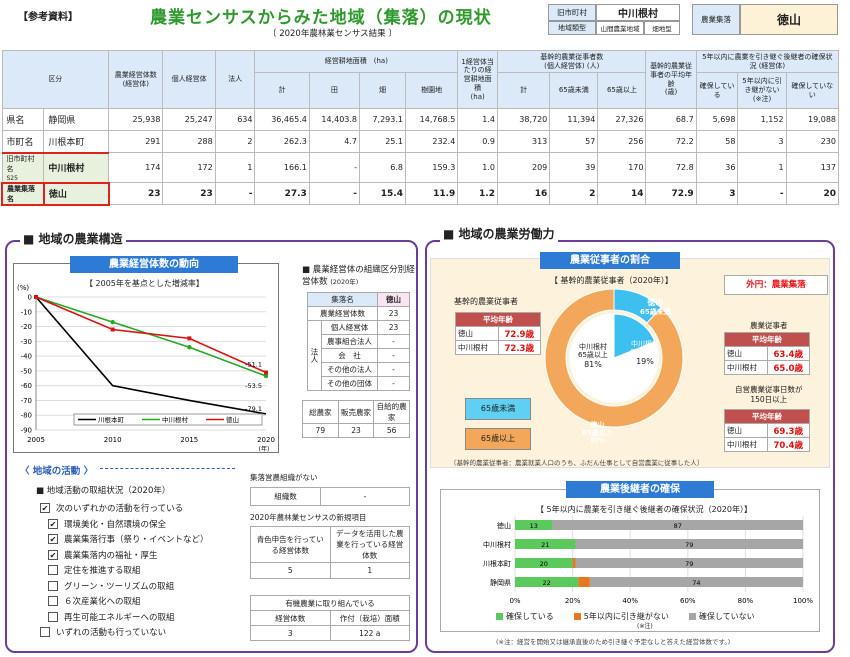  I want to click on household-table: 総農家 販売農家 自給的農家 79 23 56, so click(356, 419).